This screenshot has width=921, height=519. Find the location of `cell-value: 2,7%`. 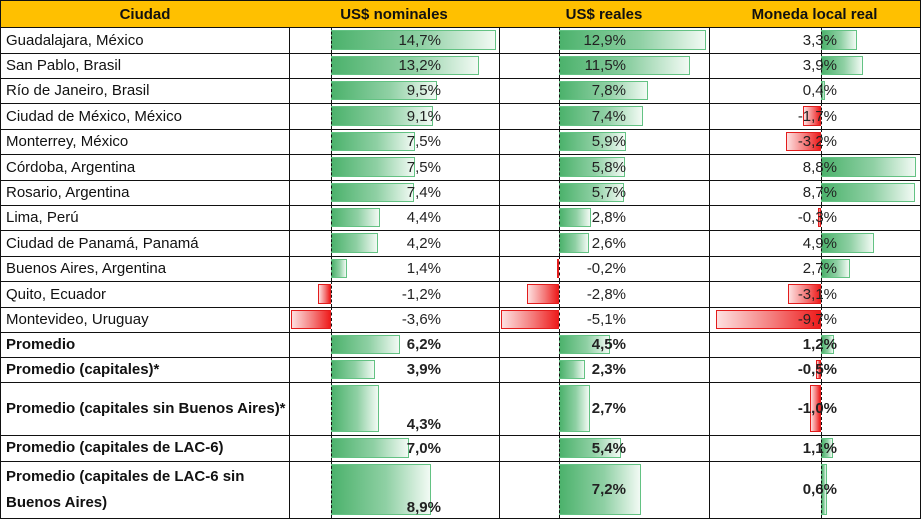

cell-value: 2,7% is located at coordinates (819, 268).